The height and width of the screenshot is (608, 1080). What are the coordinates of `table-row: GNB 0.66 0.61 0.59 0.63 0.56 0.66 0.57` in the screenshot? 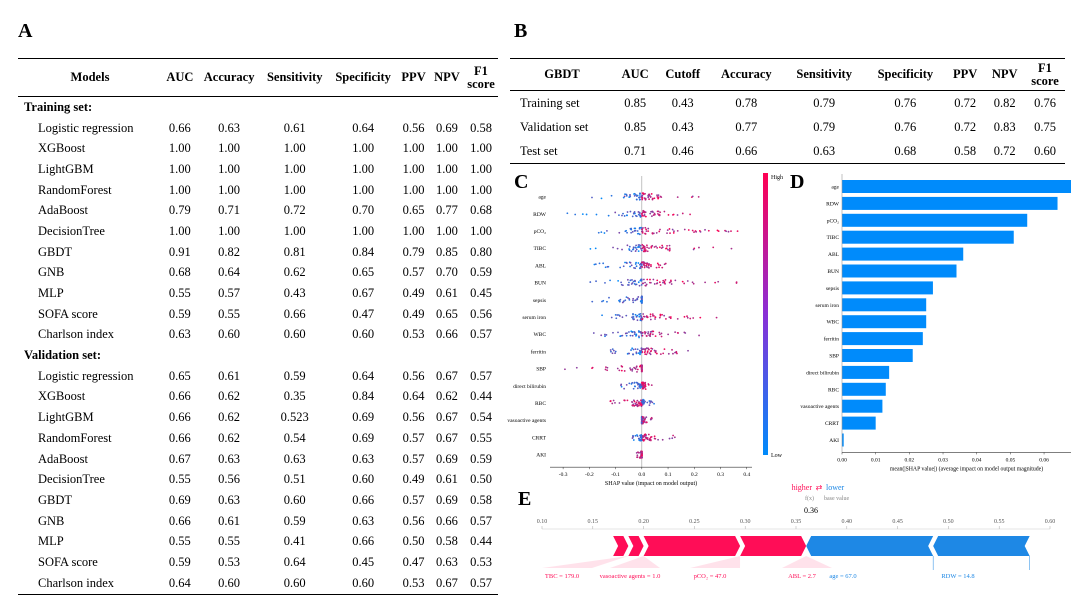 It's located at (258, 521).